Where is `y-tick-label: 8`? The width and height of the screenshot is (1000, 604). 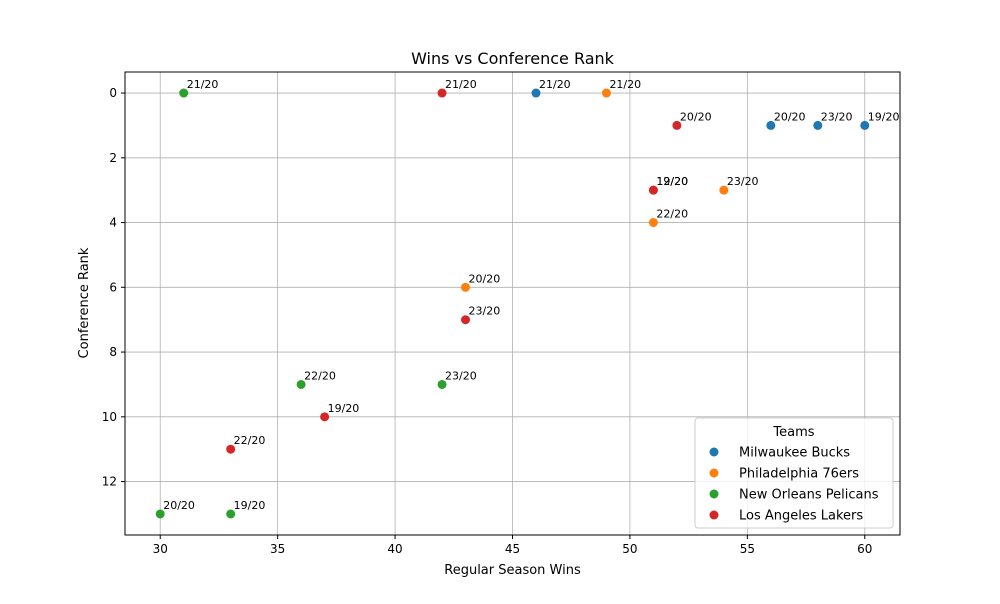 y-tick-label: 8 is located at coordinates (113, 352).